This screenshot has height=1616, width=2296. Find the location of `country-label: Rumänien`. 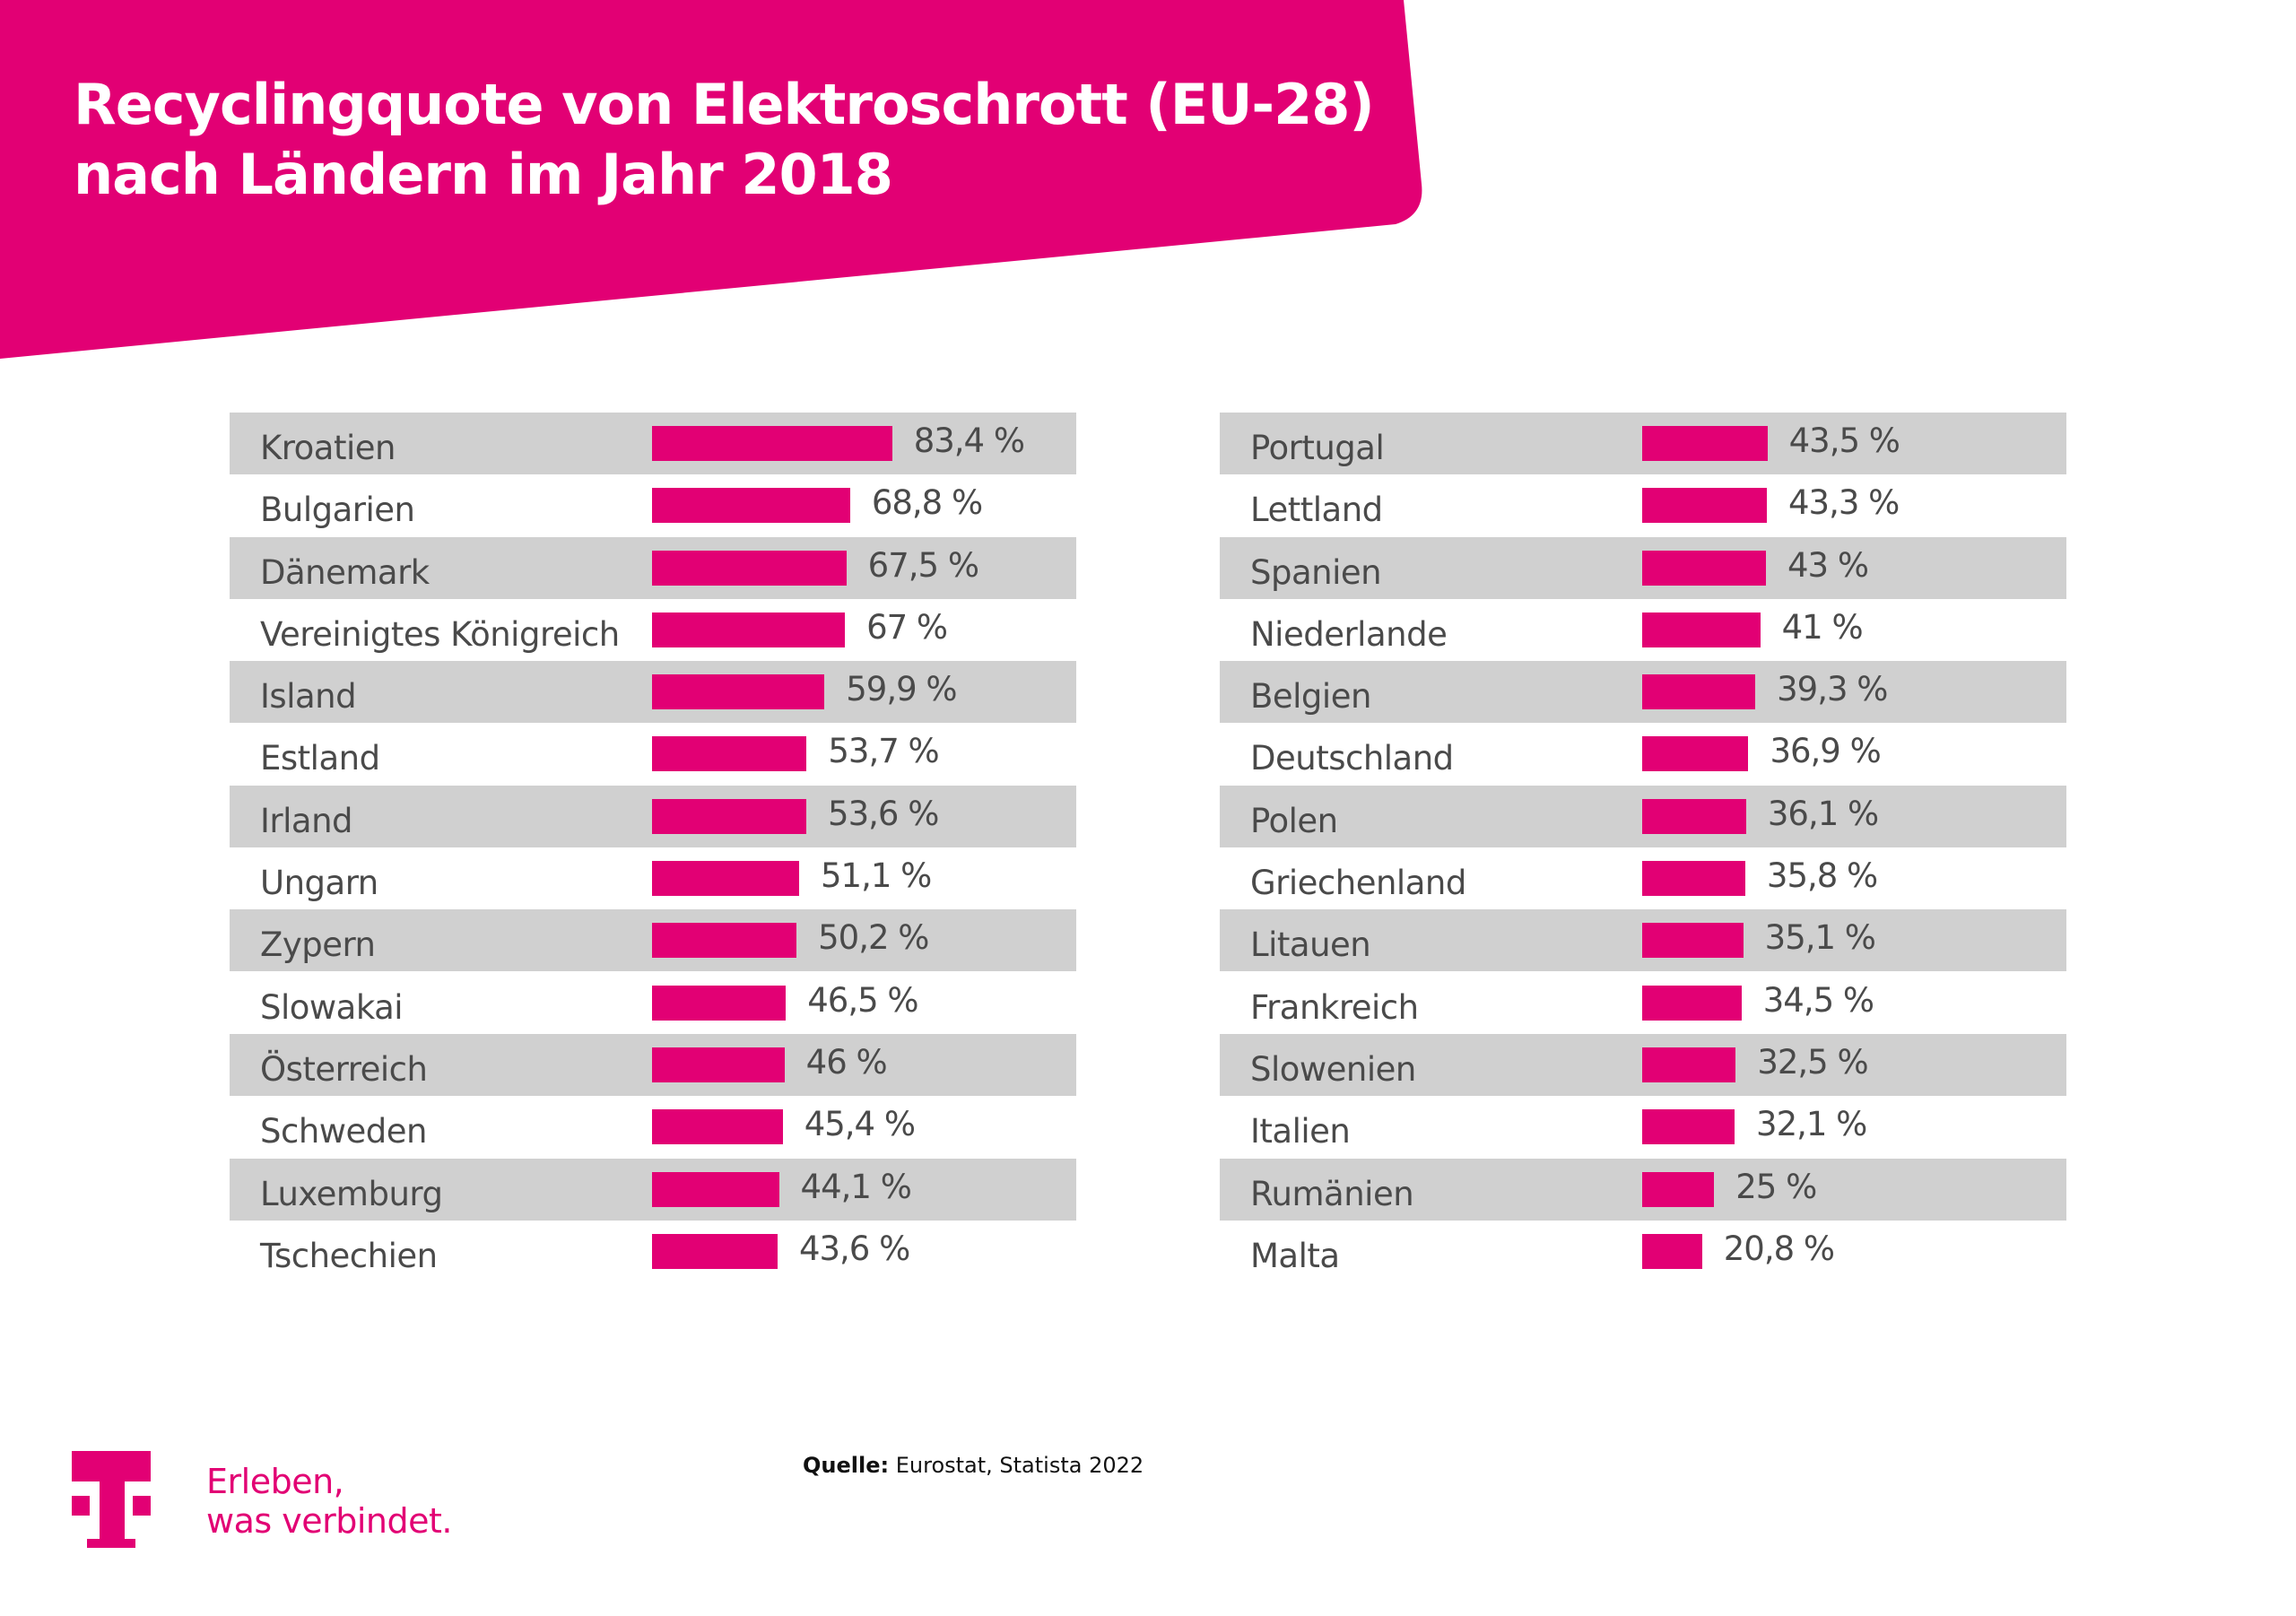

country-label: Rumänien is located at coordinates (1332, 1193).